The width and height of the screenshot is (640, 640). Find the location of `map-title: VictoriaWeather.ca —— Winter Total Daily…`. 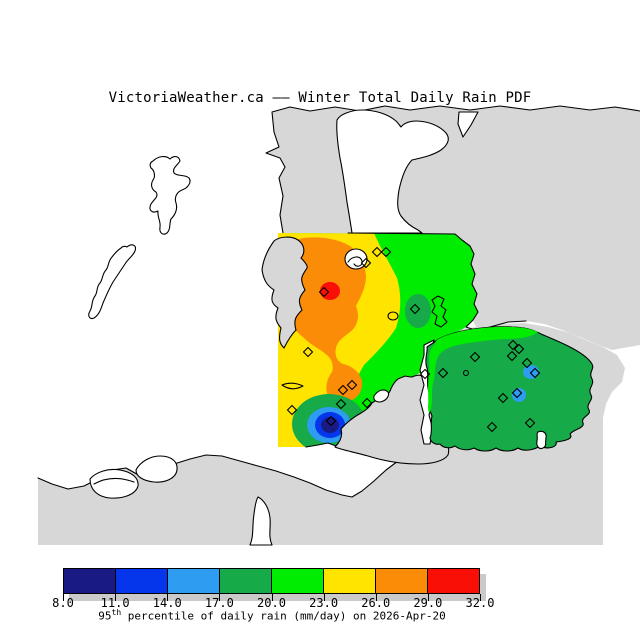

map-title: VictoriaWeather.ca —— Winter Total Daily… is located at coordinates (320, 98).